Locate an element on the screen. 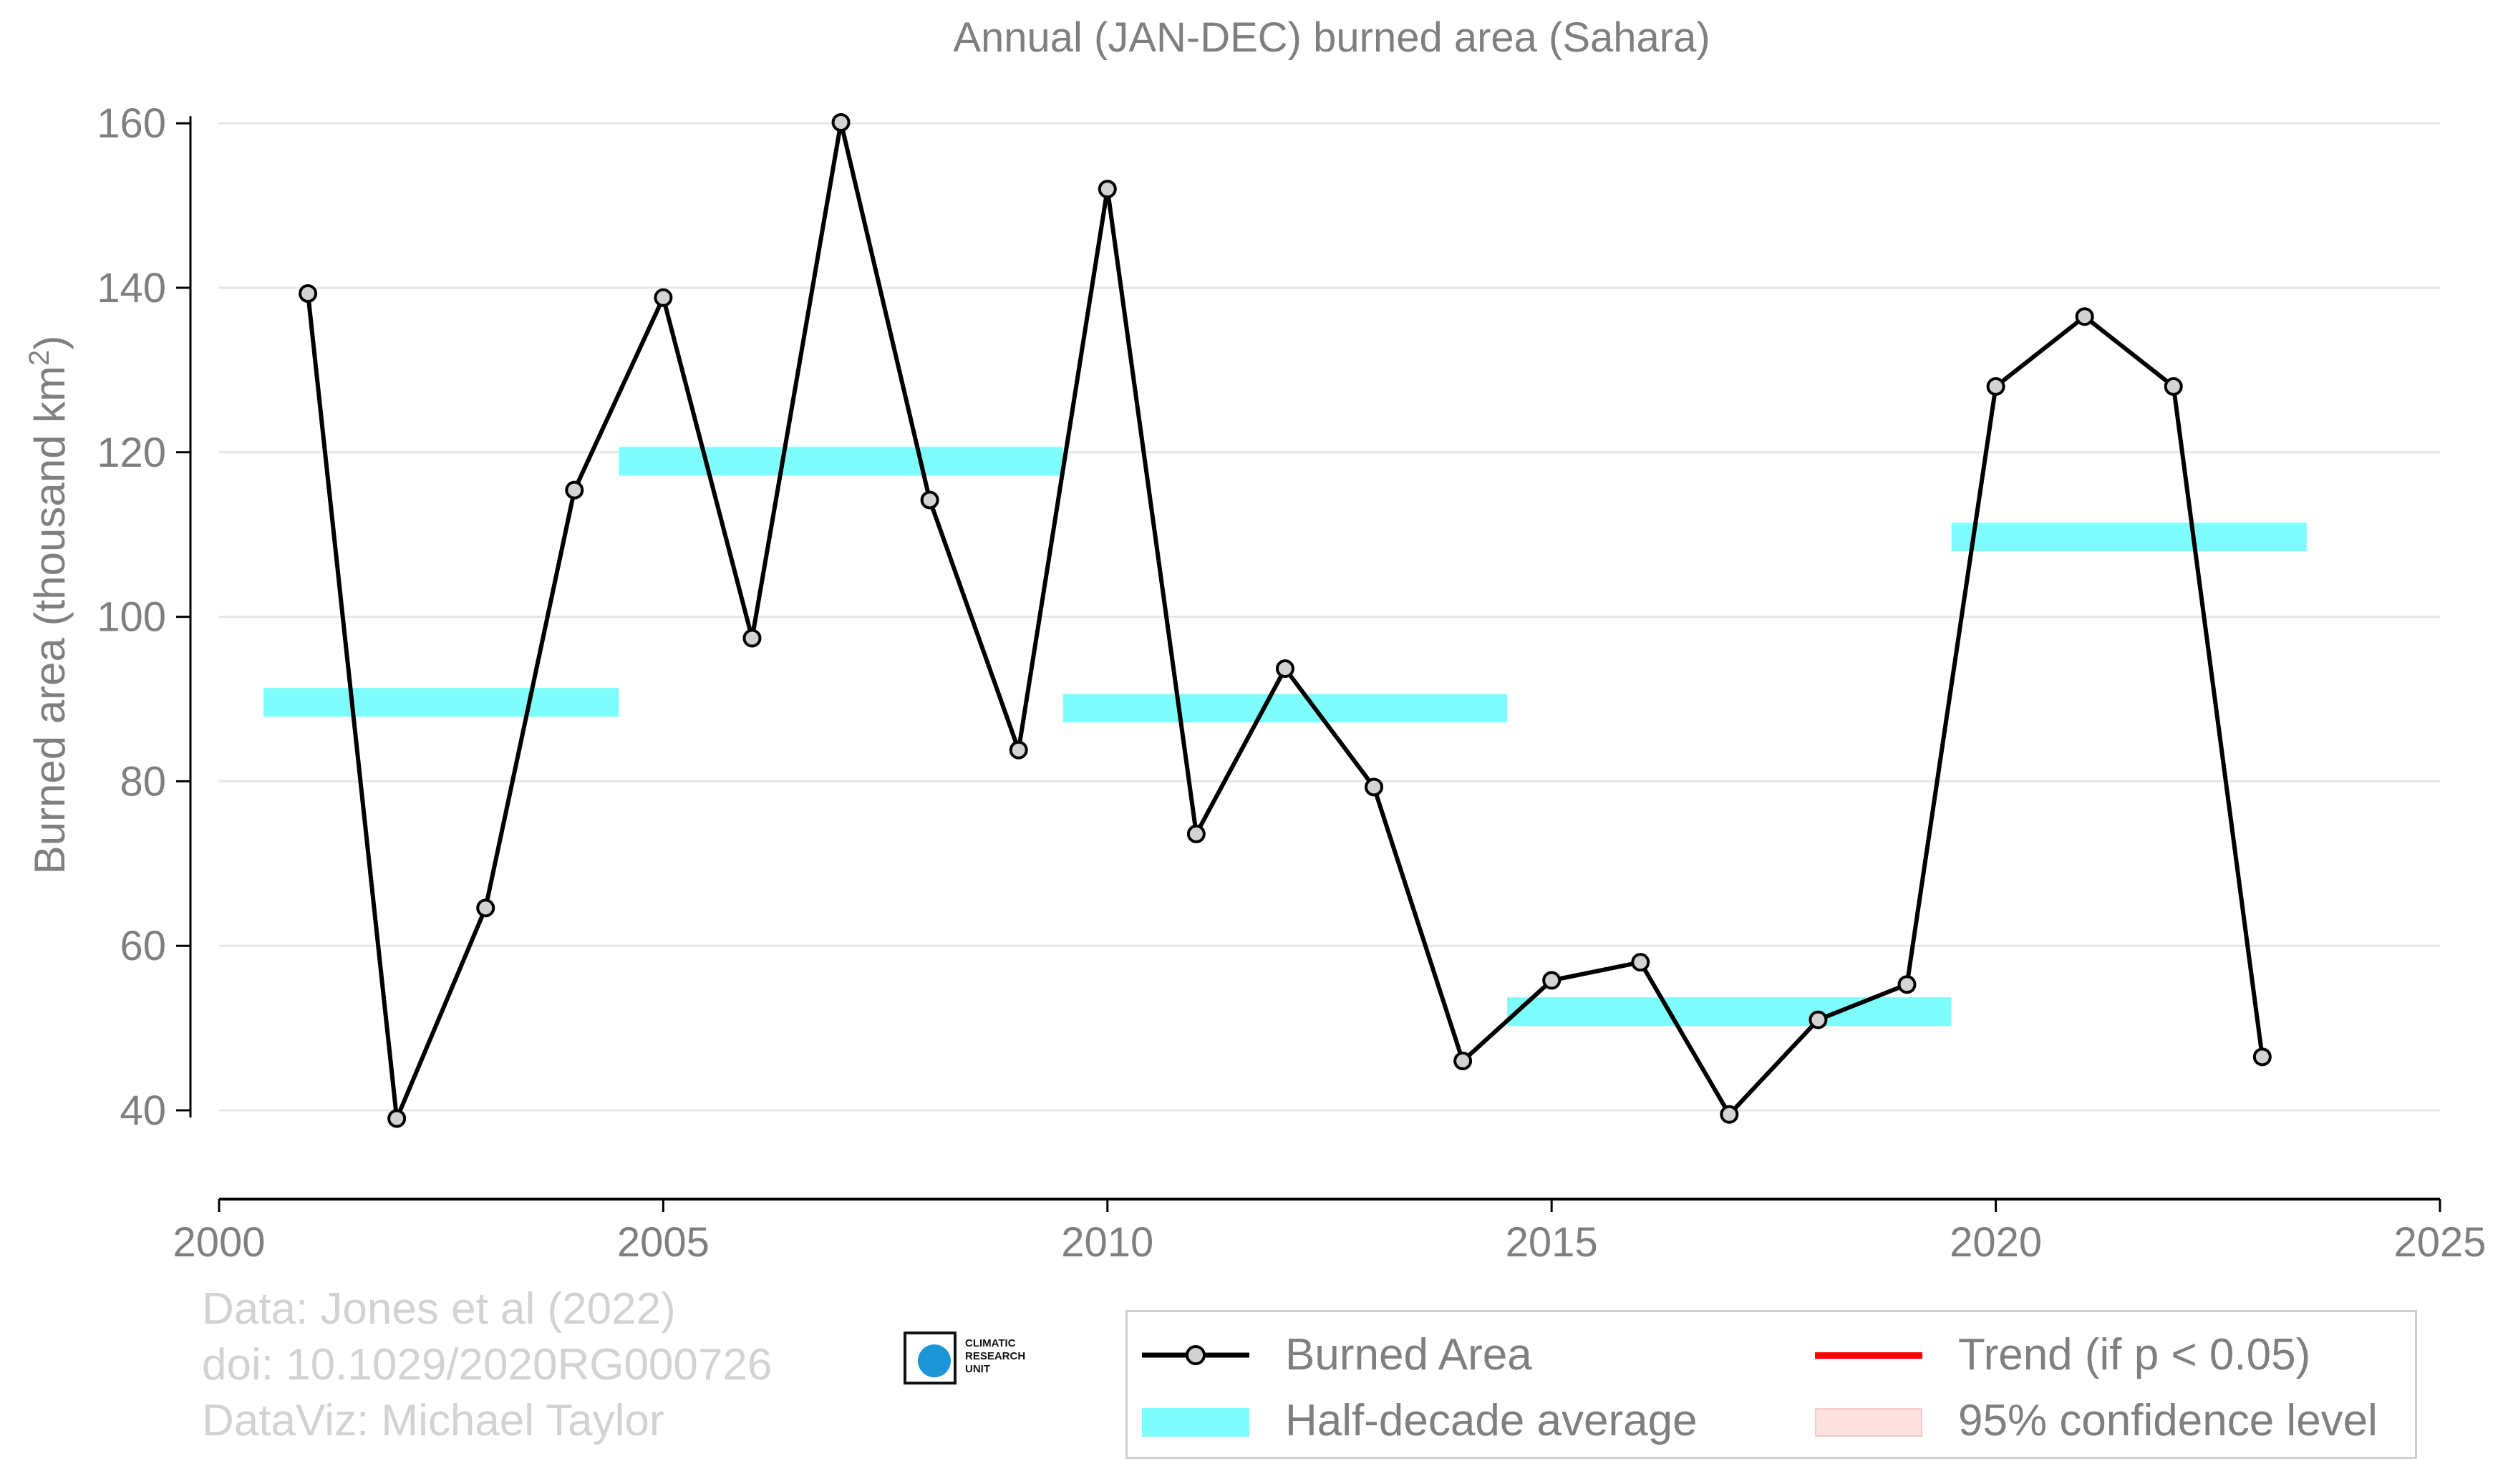  data-point-2016 is located at coordinates (1641, 962).